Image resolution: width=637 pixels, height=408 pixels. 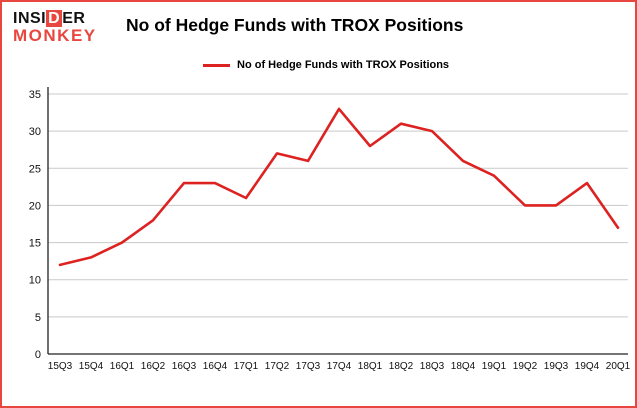 I want to click on logo-text-post: ER, so click(x=74, y=18).